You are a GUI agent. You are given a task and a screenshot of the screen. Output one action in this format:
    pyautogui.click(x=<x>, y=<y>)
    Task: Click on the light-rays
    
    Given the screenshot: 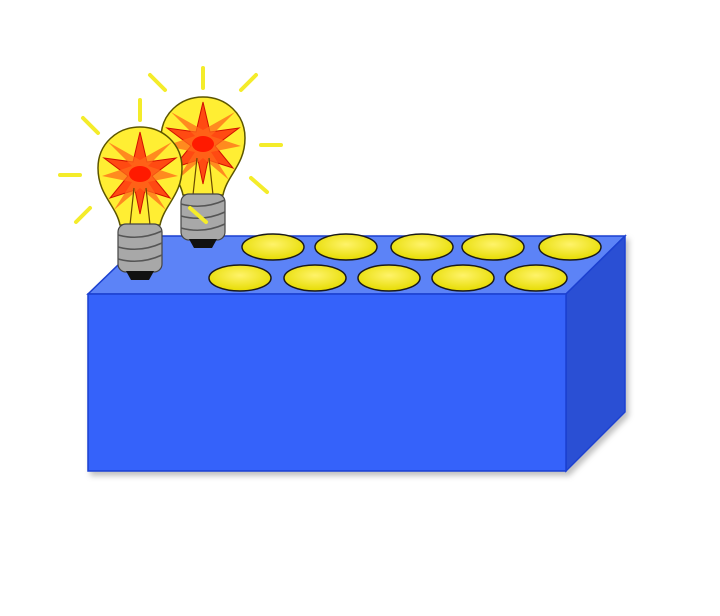 What is the action you would take?
    pyautogui.click(x=133, y=161)
    